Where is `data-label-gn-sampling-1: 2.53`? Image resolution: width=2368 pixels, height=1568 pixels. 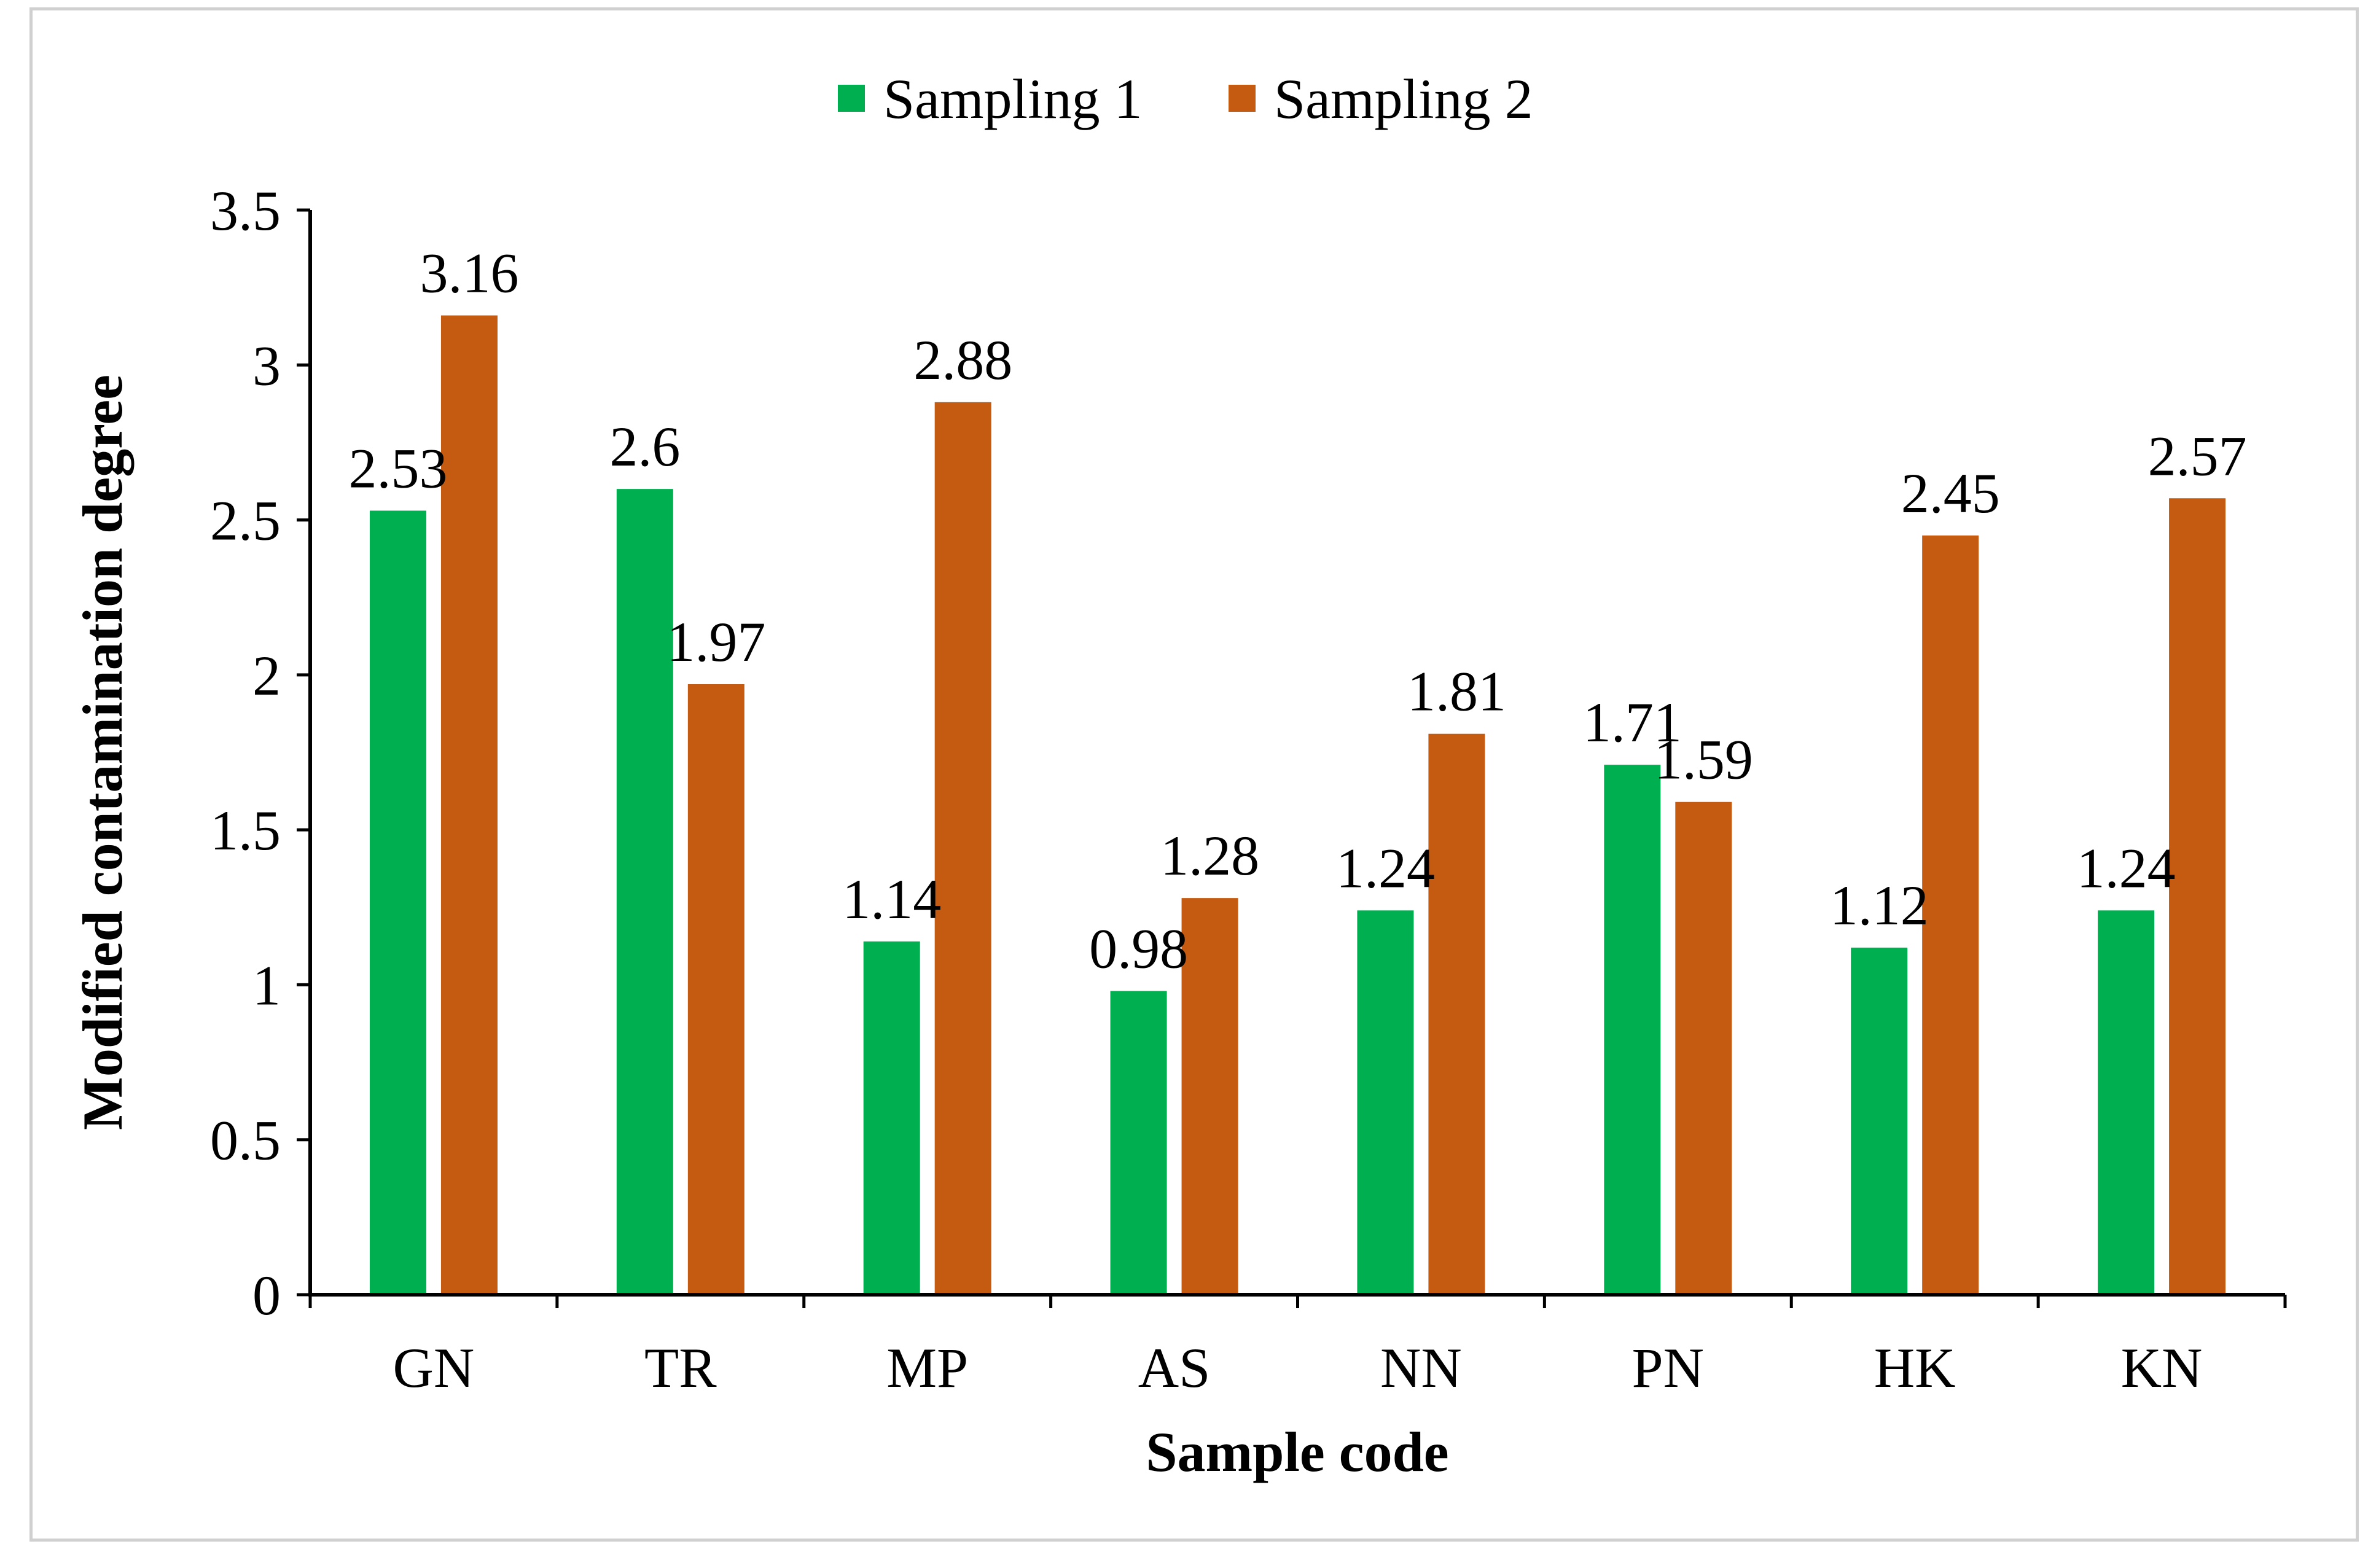 data-label-gn-sampling-1: 2.53 is located at coordinates (398, 468).